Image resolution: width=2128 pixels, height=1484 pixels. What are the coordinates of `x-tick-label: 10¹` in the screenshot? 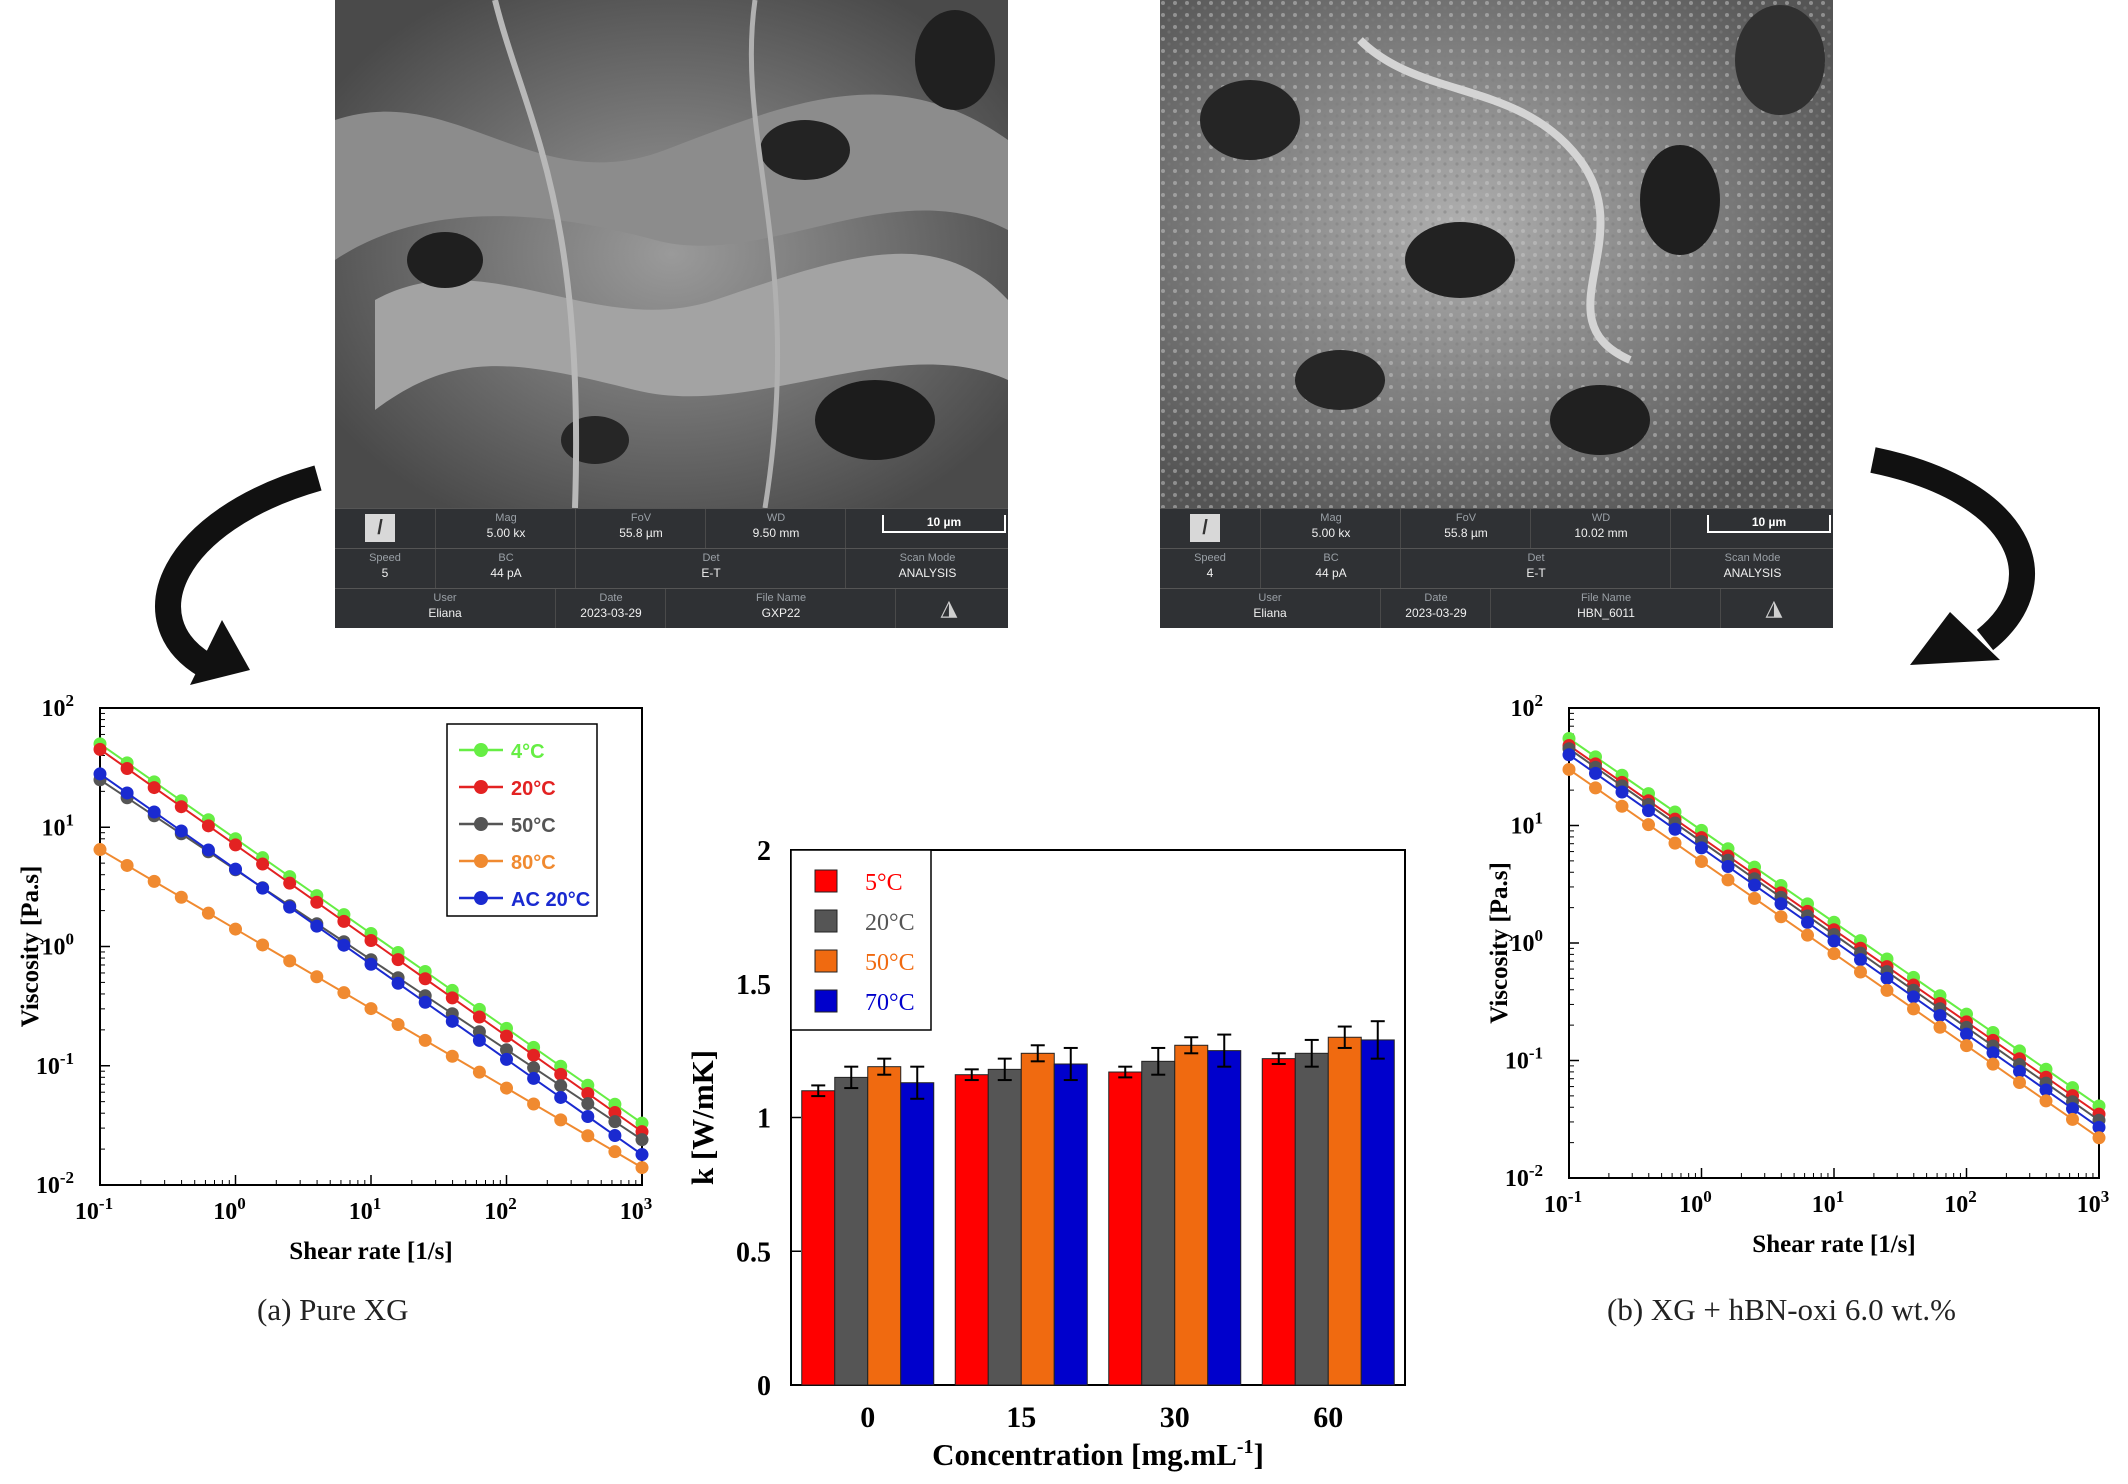 It's located at (1828, 1202).